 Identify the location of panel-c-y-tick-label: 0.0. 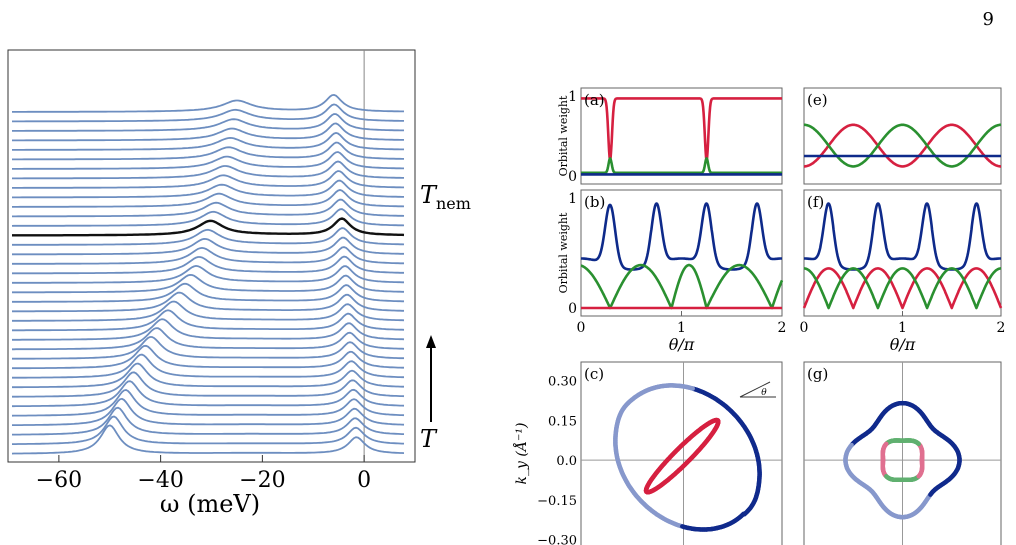
(566, 461).